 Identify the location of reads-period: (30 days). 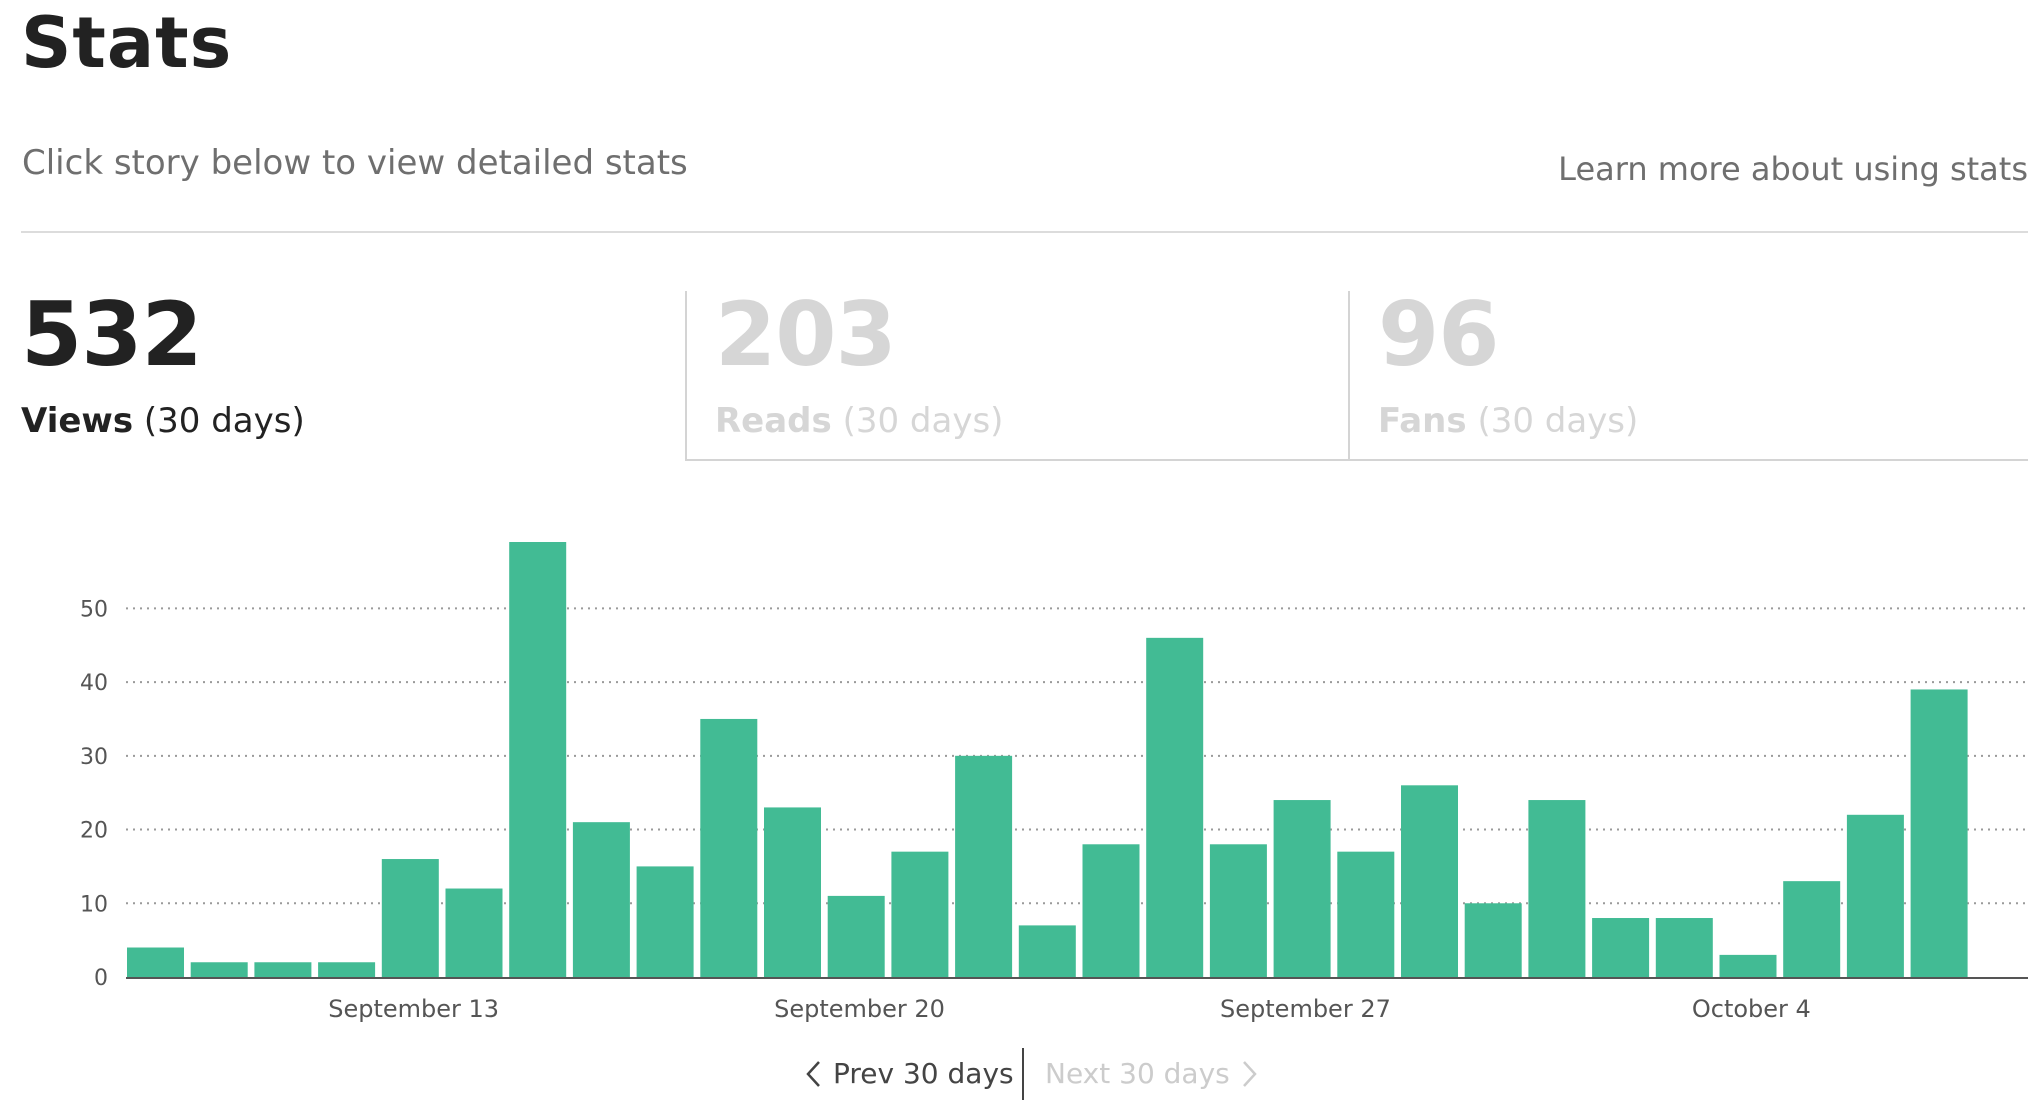
(923, 421).